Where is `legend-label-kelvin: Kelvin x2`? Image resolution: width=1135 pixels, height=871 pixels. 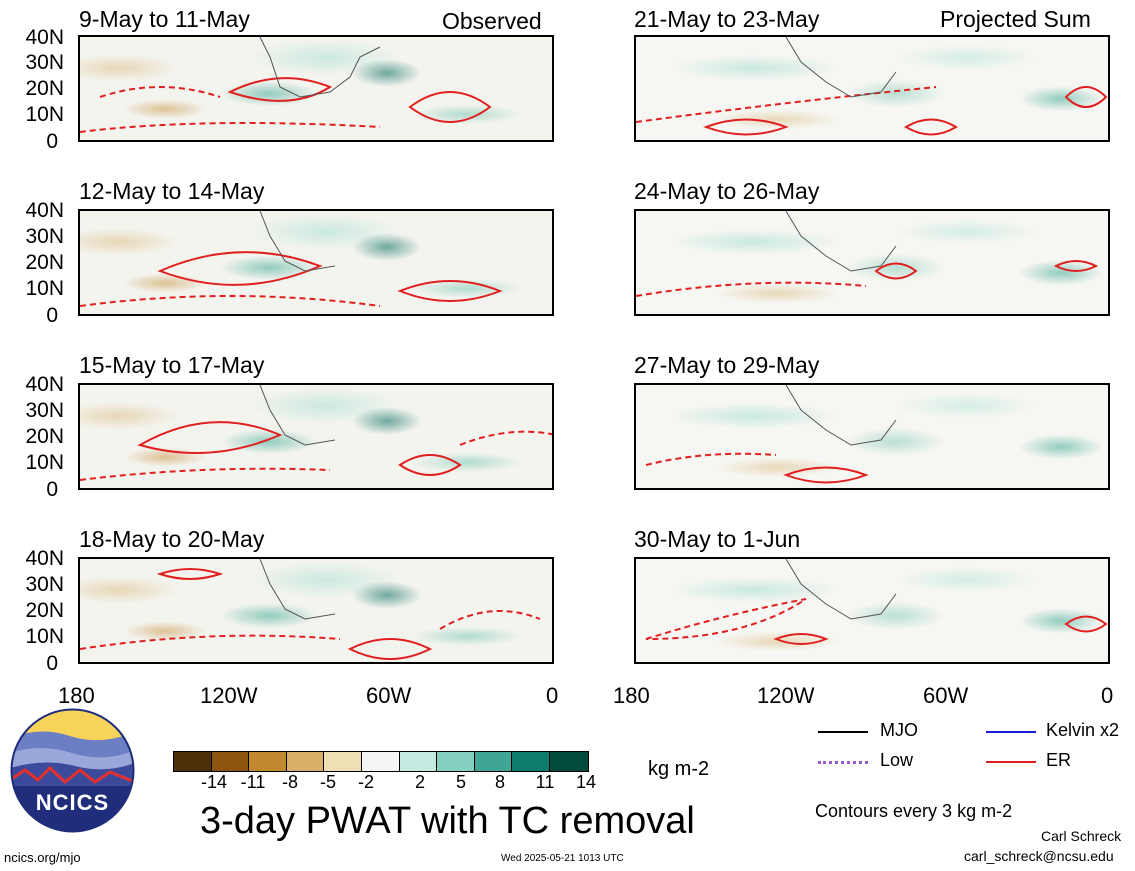
legend-label-kelvin: Kelvin x2 is located at coordinates (1083, 730).